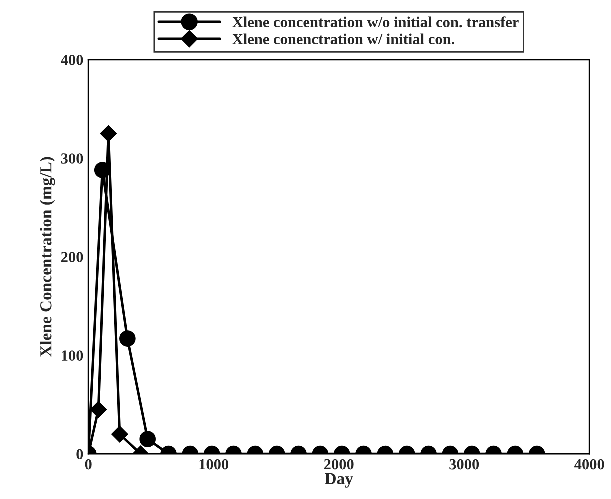 The image size is (611, 499). Describe the element at coordinates (589, 464) in the screenshot. I see `x-tick-label: 4000` at that location.